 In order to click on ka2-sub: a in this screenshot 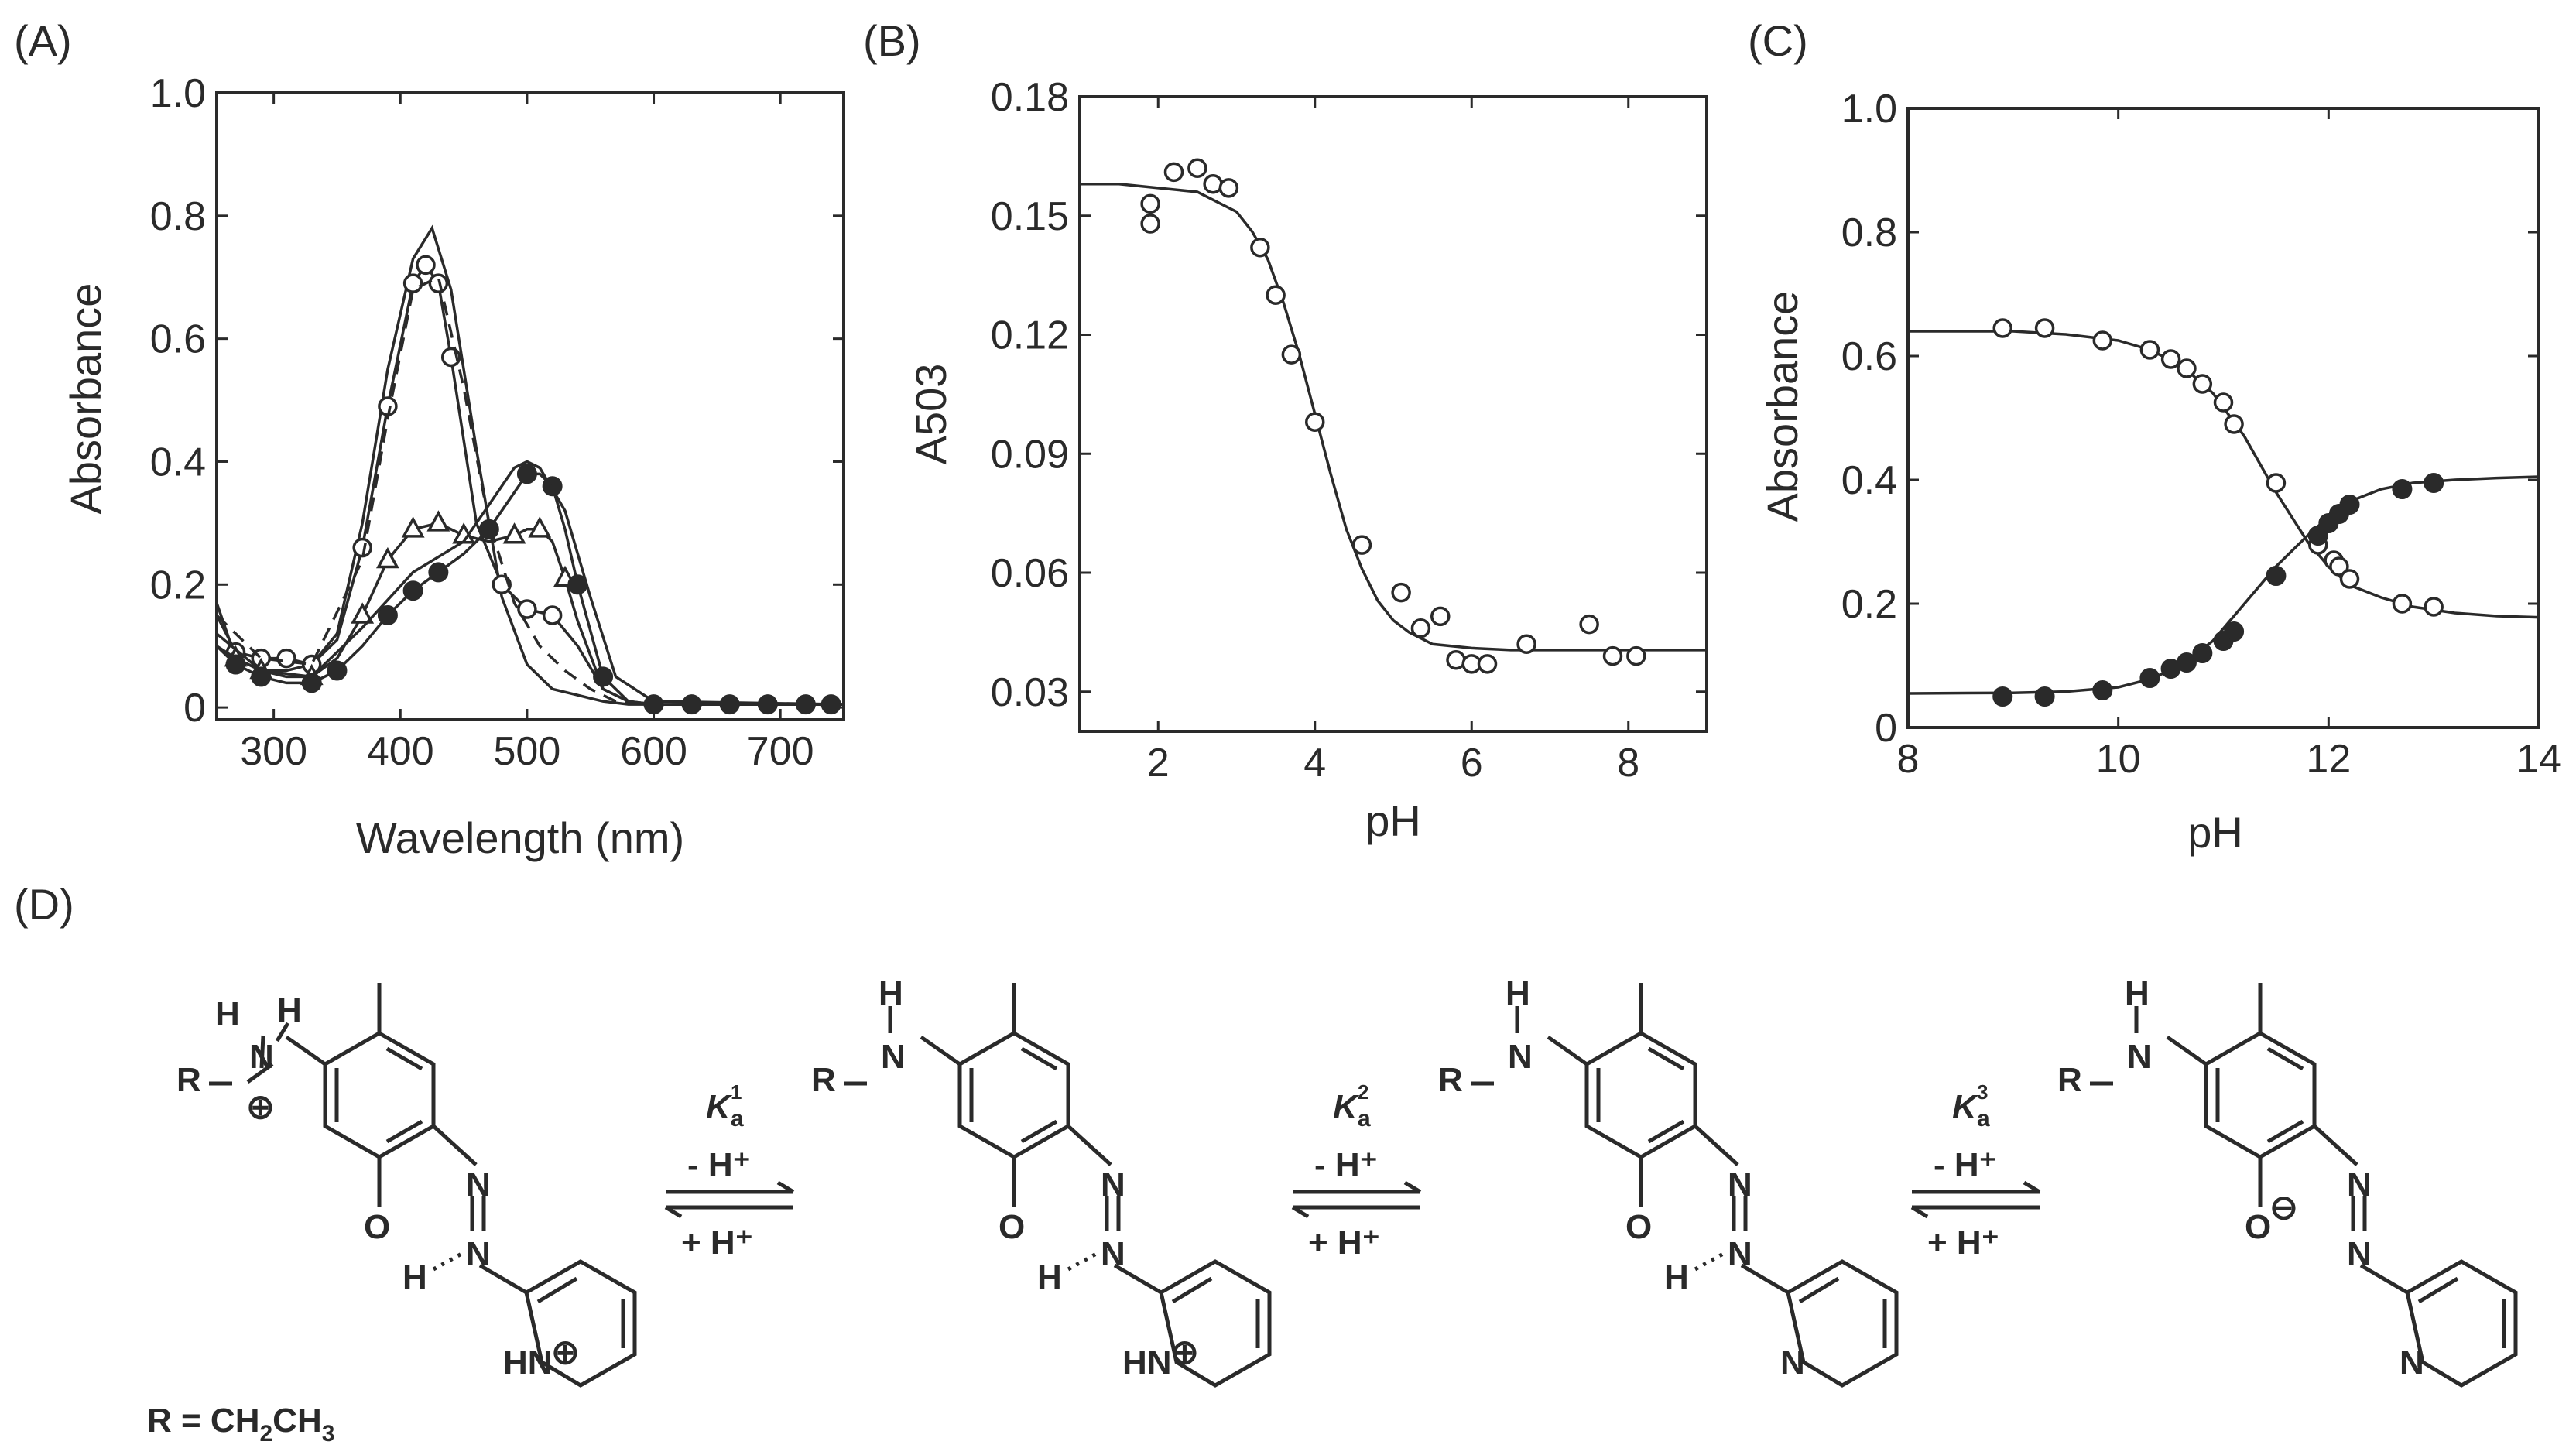, I will do `click(1364, 1118)`.